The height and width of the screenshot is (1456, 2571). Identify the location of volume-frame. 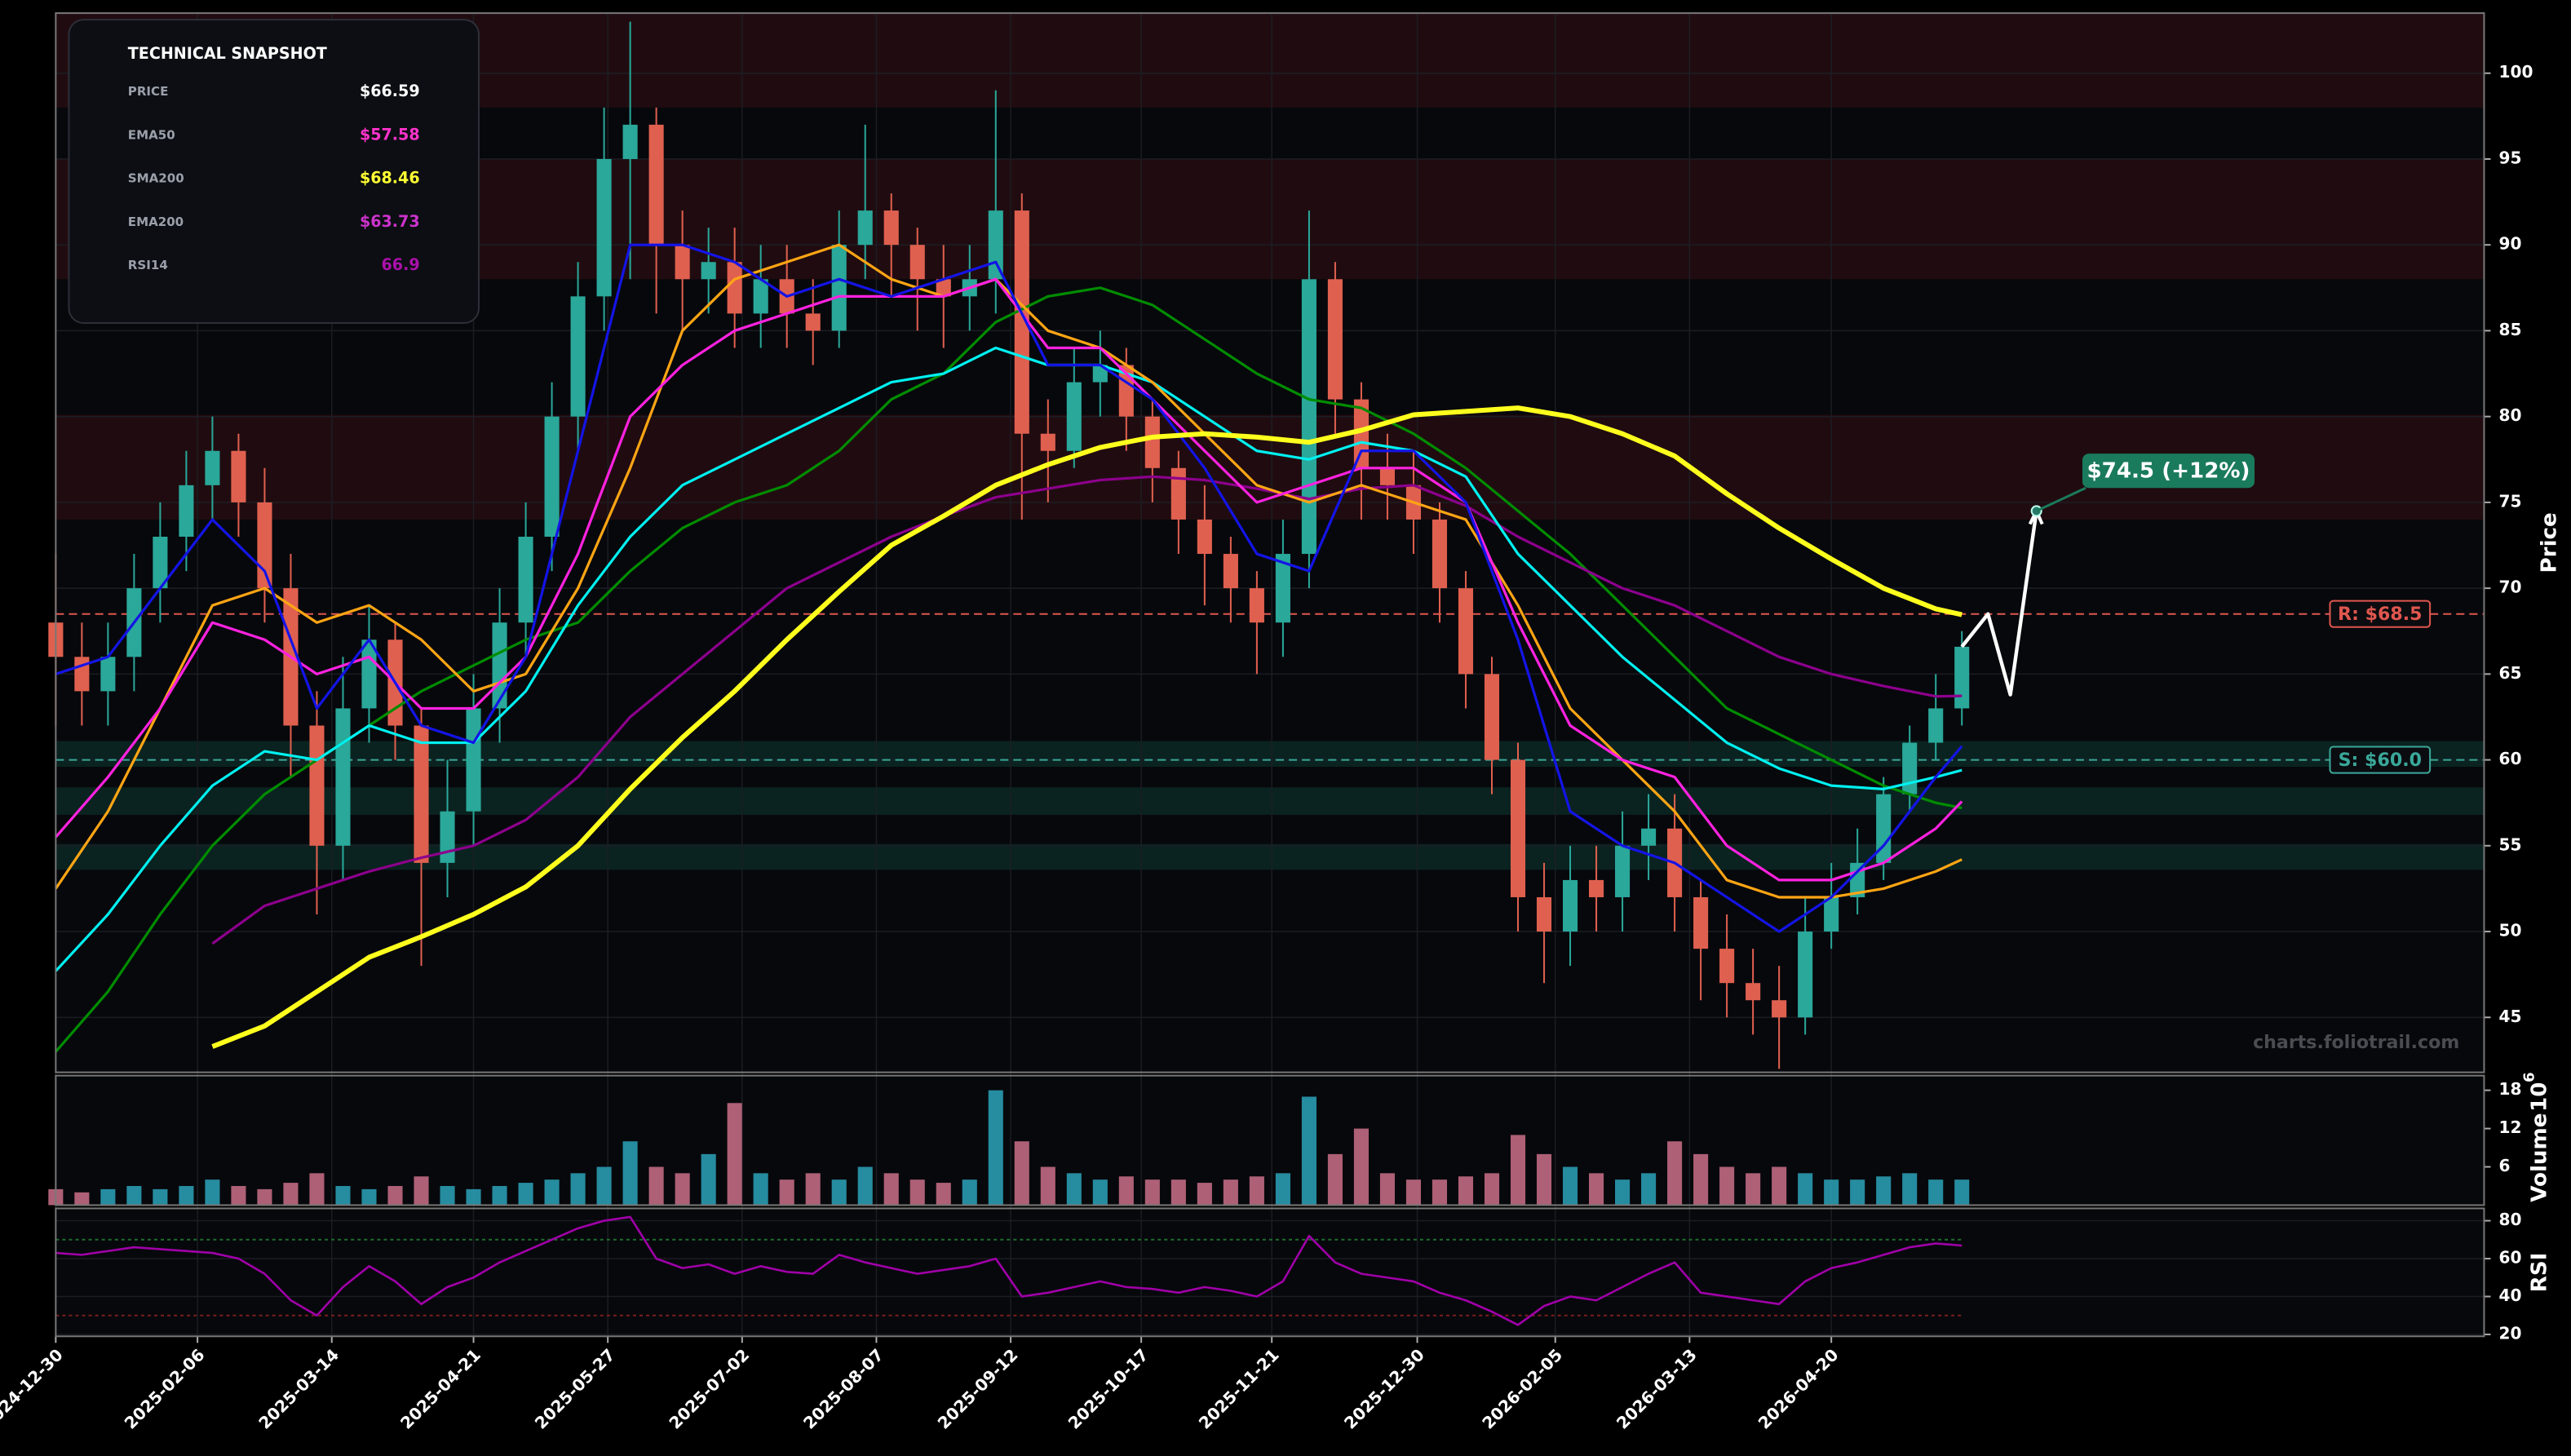
(1270, 1140).